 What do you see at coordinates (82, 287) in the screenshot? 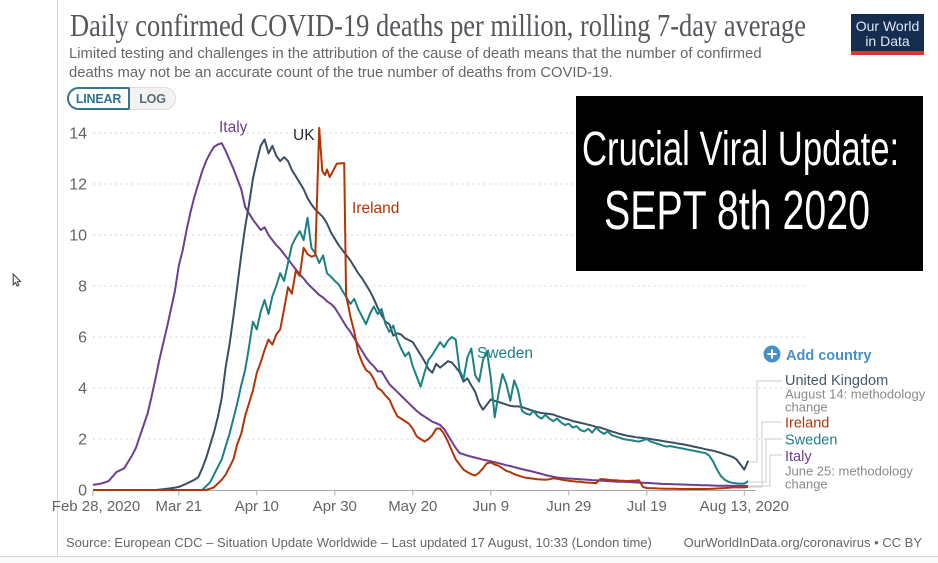
I see `svg-text: 8` at bounding box center [82, 287].